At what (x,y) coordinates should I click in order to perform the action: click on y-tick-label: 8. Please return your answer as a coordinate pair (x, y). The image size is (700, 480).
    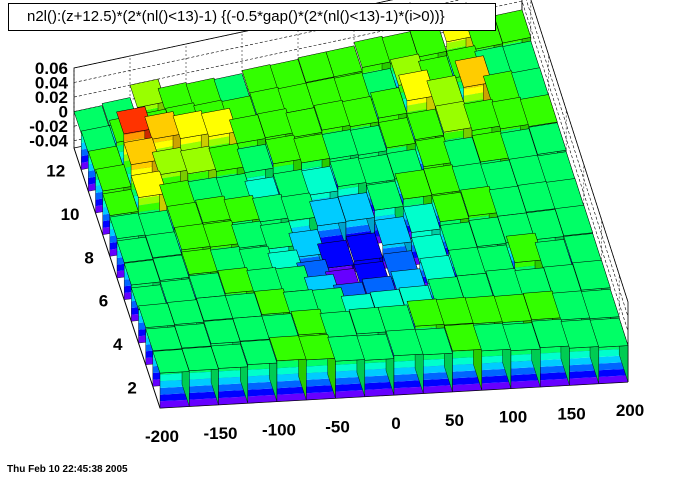
    Looking at the image, I should click on (88, 257).